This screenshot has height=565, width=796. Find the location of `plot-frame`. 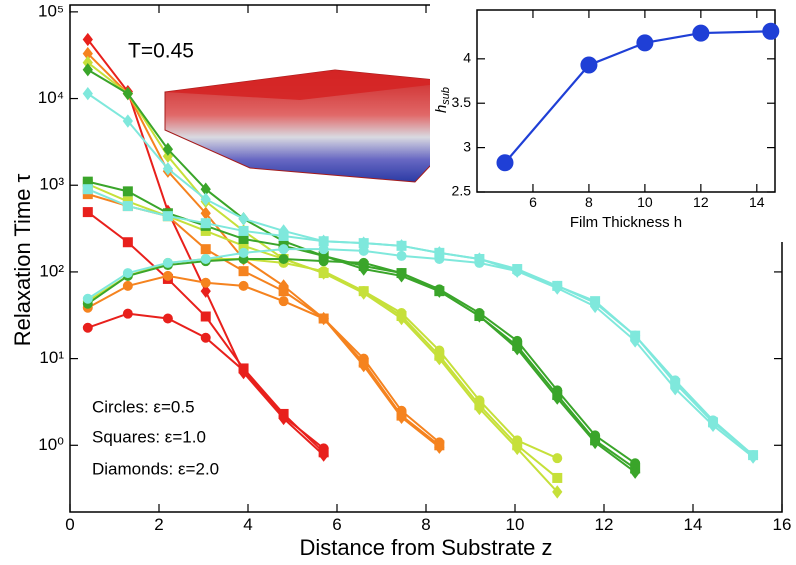

plot-frame is located at coordinates (626, 101).